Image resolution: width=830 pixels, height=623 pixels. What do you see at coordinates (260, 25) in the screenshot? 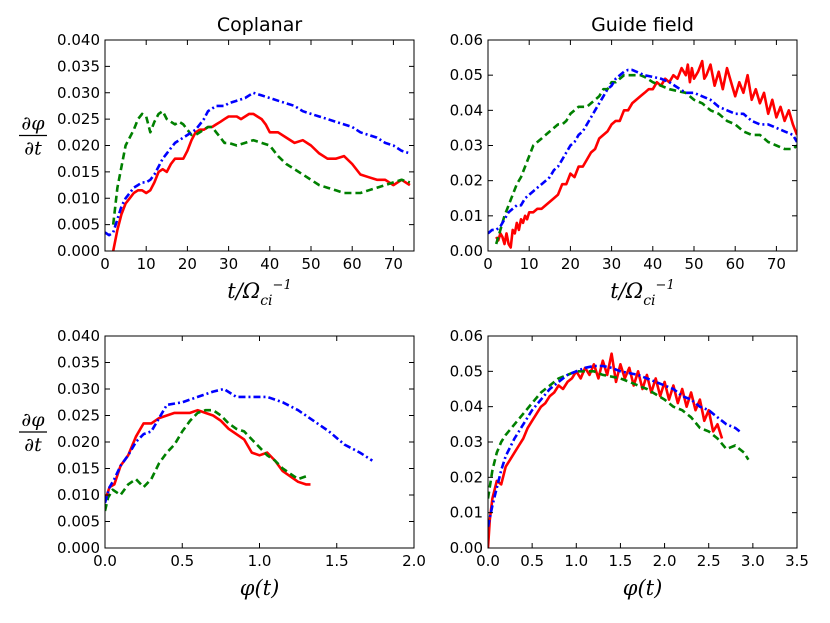
I see `subplot-title: Coplanar` at bounding box center [260, 25].